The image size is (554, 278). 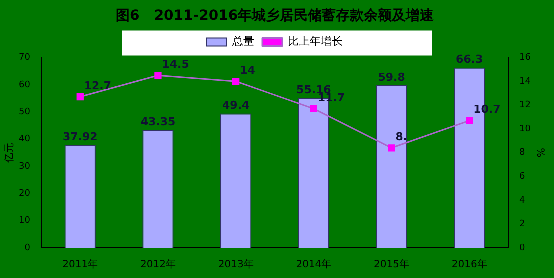 I want to click on y2-tick-label: 4, so click(x=523, y=201).